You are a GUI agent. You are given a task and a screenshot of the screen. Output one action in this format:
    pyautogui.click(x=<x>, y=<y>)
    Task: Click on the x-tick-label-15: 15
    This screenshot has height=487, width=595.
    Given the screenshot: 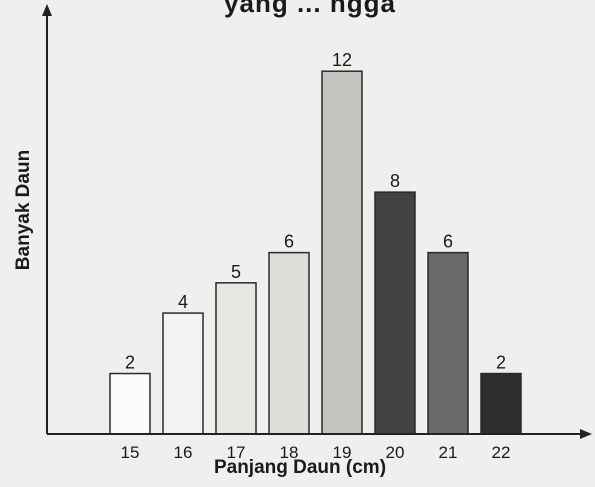 What is the action you would take?
    pyautogui.click(x=130, y=452)
    